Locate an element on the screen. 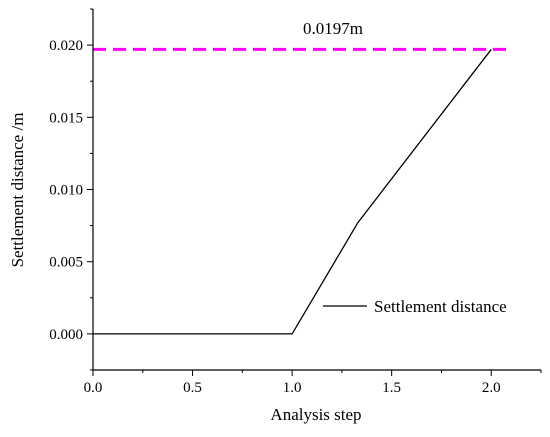  x-tick-label: 0.5 is located at coordinates (192, 388).